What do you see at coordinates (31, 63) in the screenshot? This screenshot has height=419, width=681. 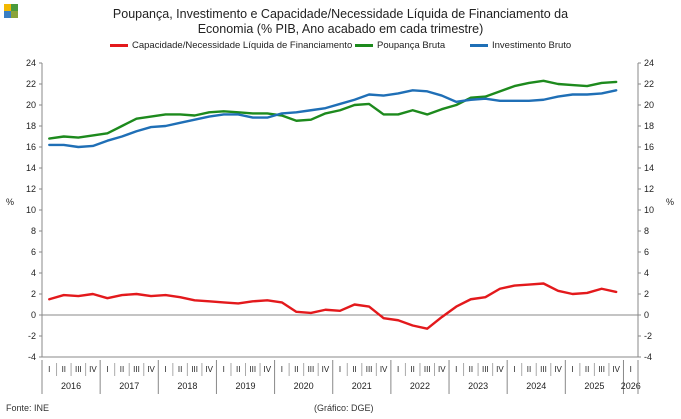 I see `y-tick-label-left: 24` at bounding box center [31, 63].